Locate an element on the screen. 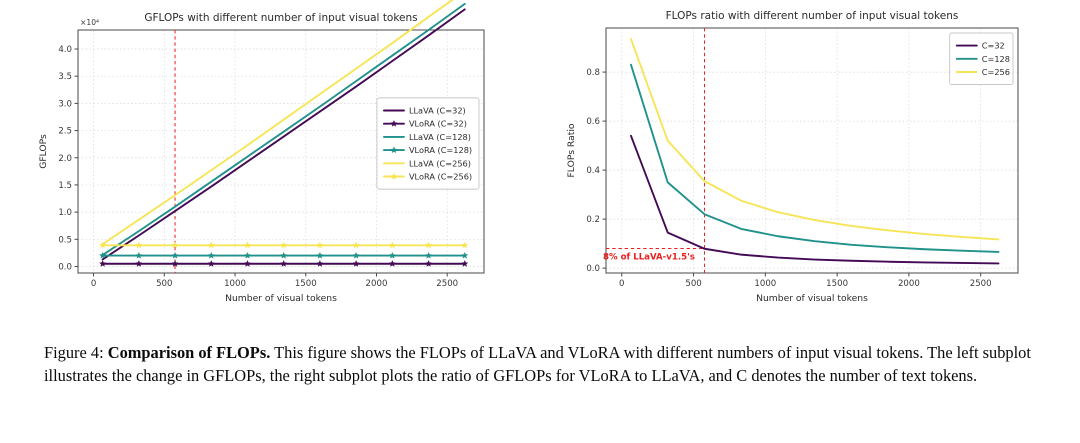 Image resolution: width=1080 pixels, height=443 pixels. svg-text: VLoRA (C=32) is located at coordinates (438, 124).